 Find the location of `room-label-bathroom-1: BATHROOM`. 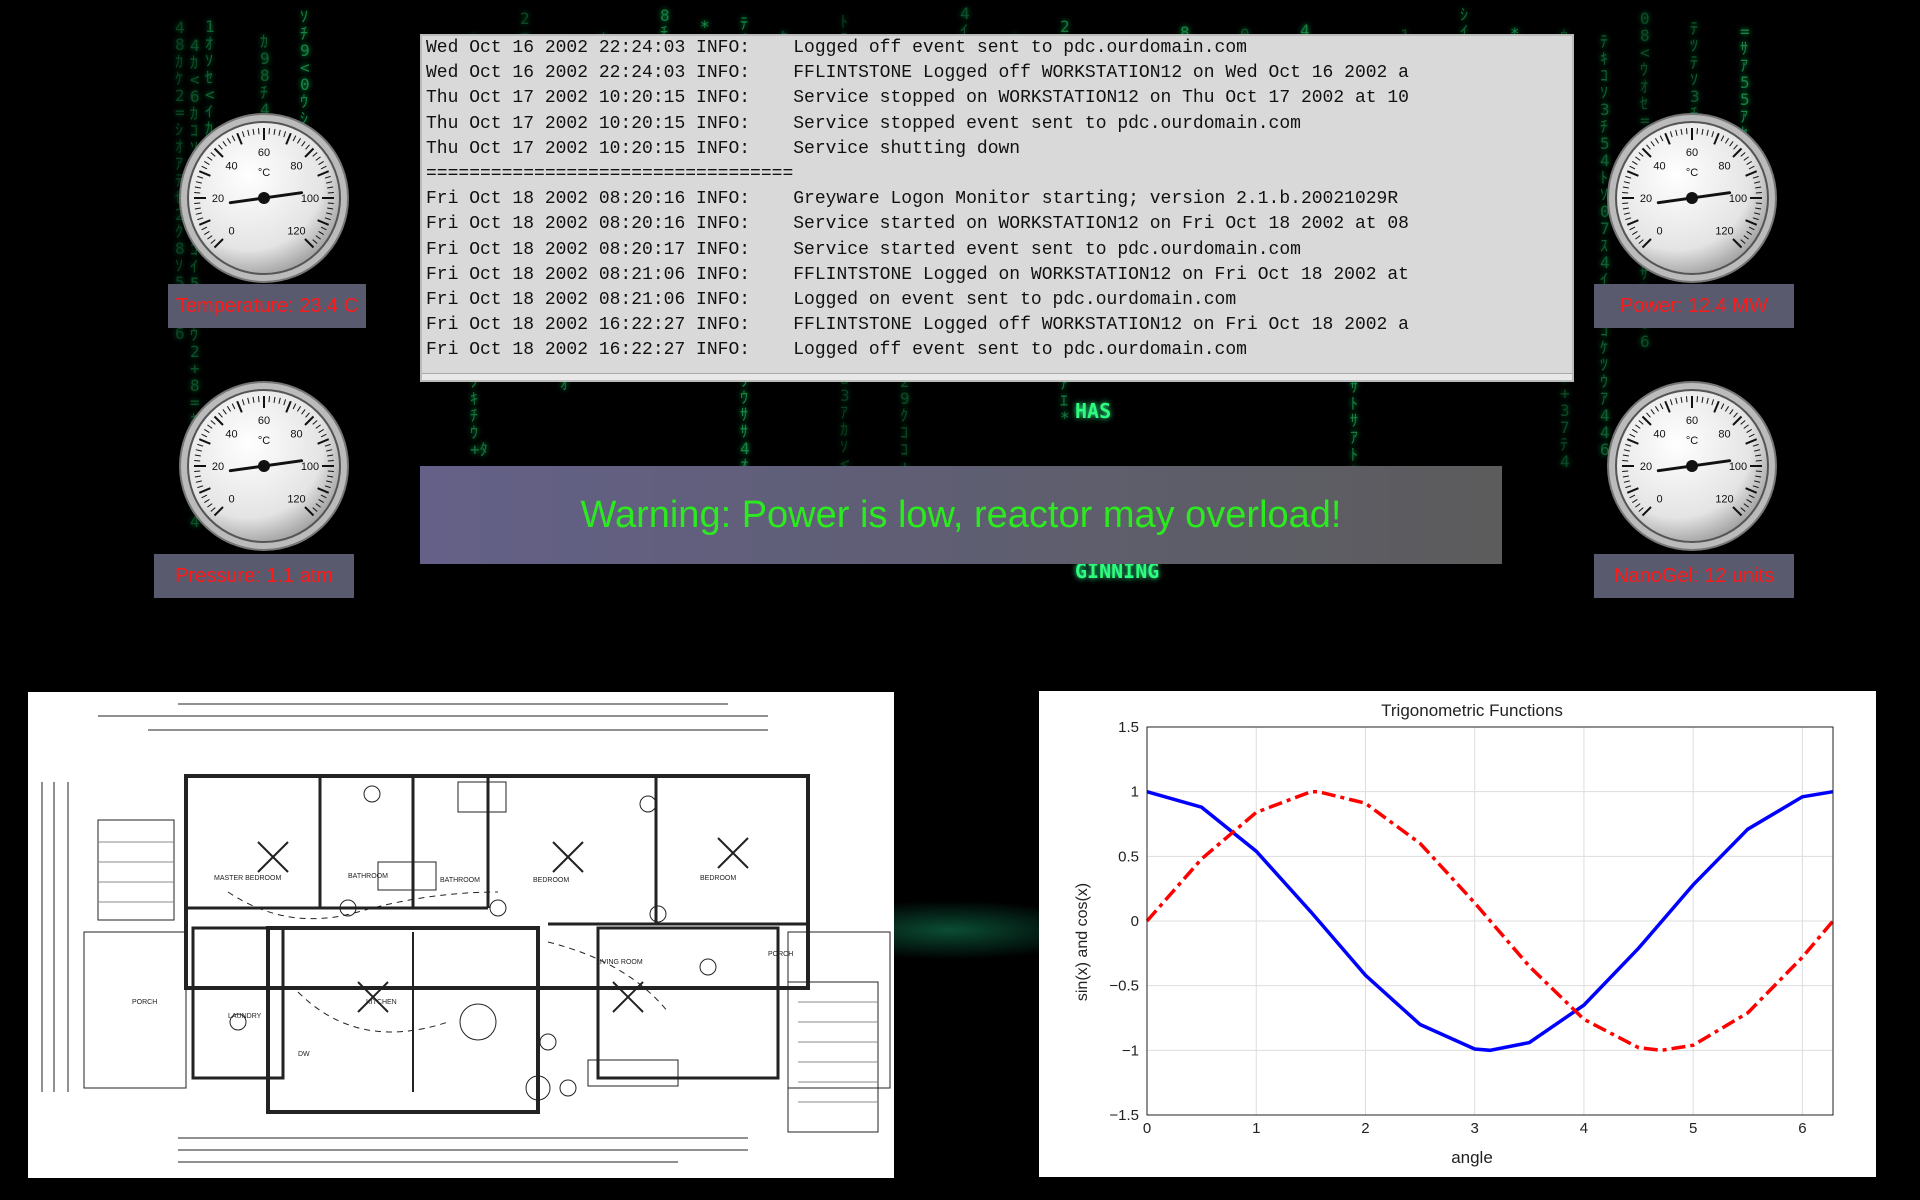

room-label-bathroom-1: BATHROOM is located at coordinates (368, 876).